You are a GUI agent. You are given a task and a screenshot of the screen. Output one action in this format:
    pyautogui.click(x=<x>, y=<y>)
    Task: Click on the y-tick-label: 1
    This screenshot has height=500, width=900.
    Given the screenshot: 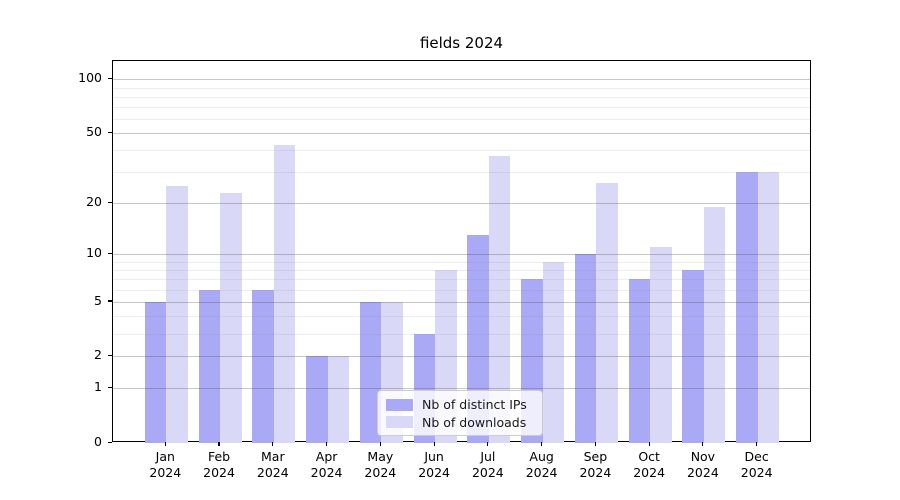 What is the action you would take?
    pyautogui.click(x=98, y=387)
    